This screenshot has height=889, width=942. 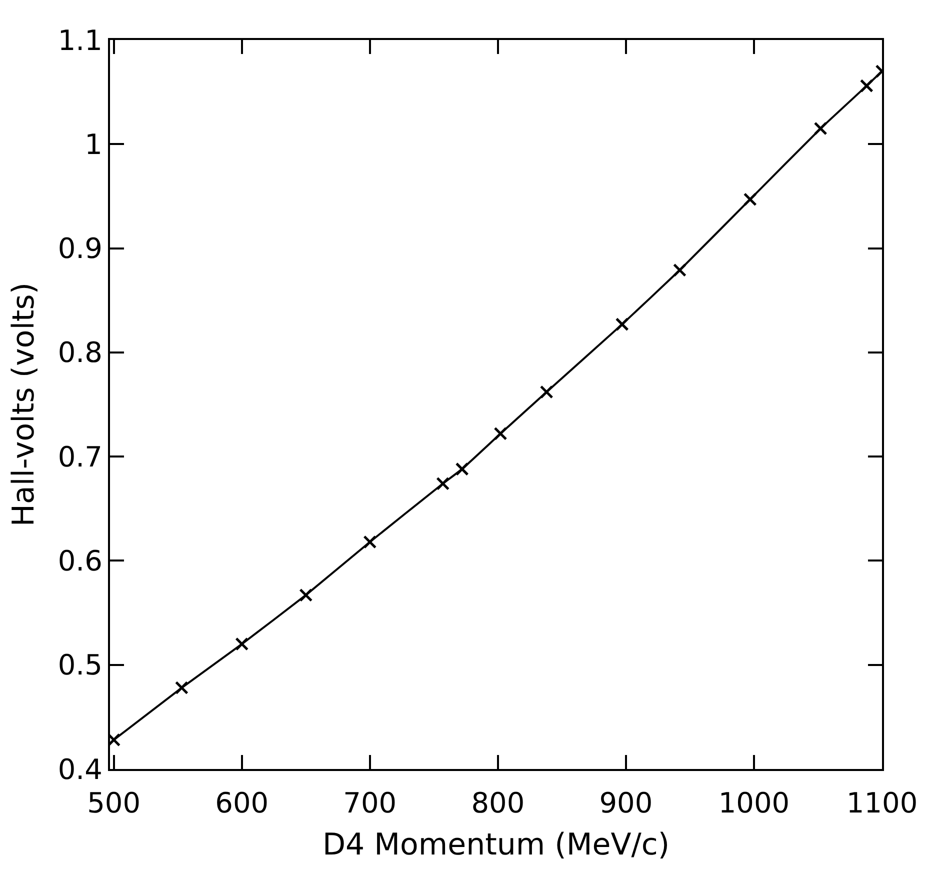 I want to click on y-tick-label: 1, so click(x=93, y=144).